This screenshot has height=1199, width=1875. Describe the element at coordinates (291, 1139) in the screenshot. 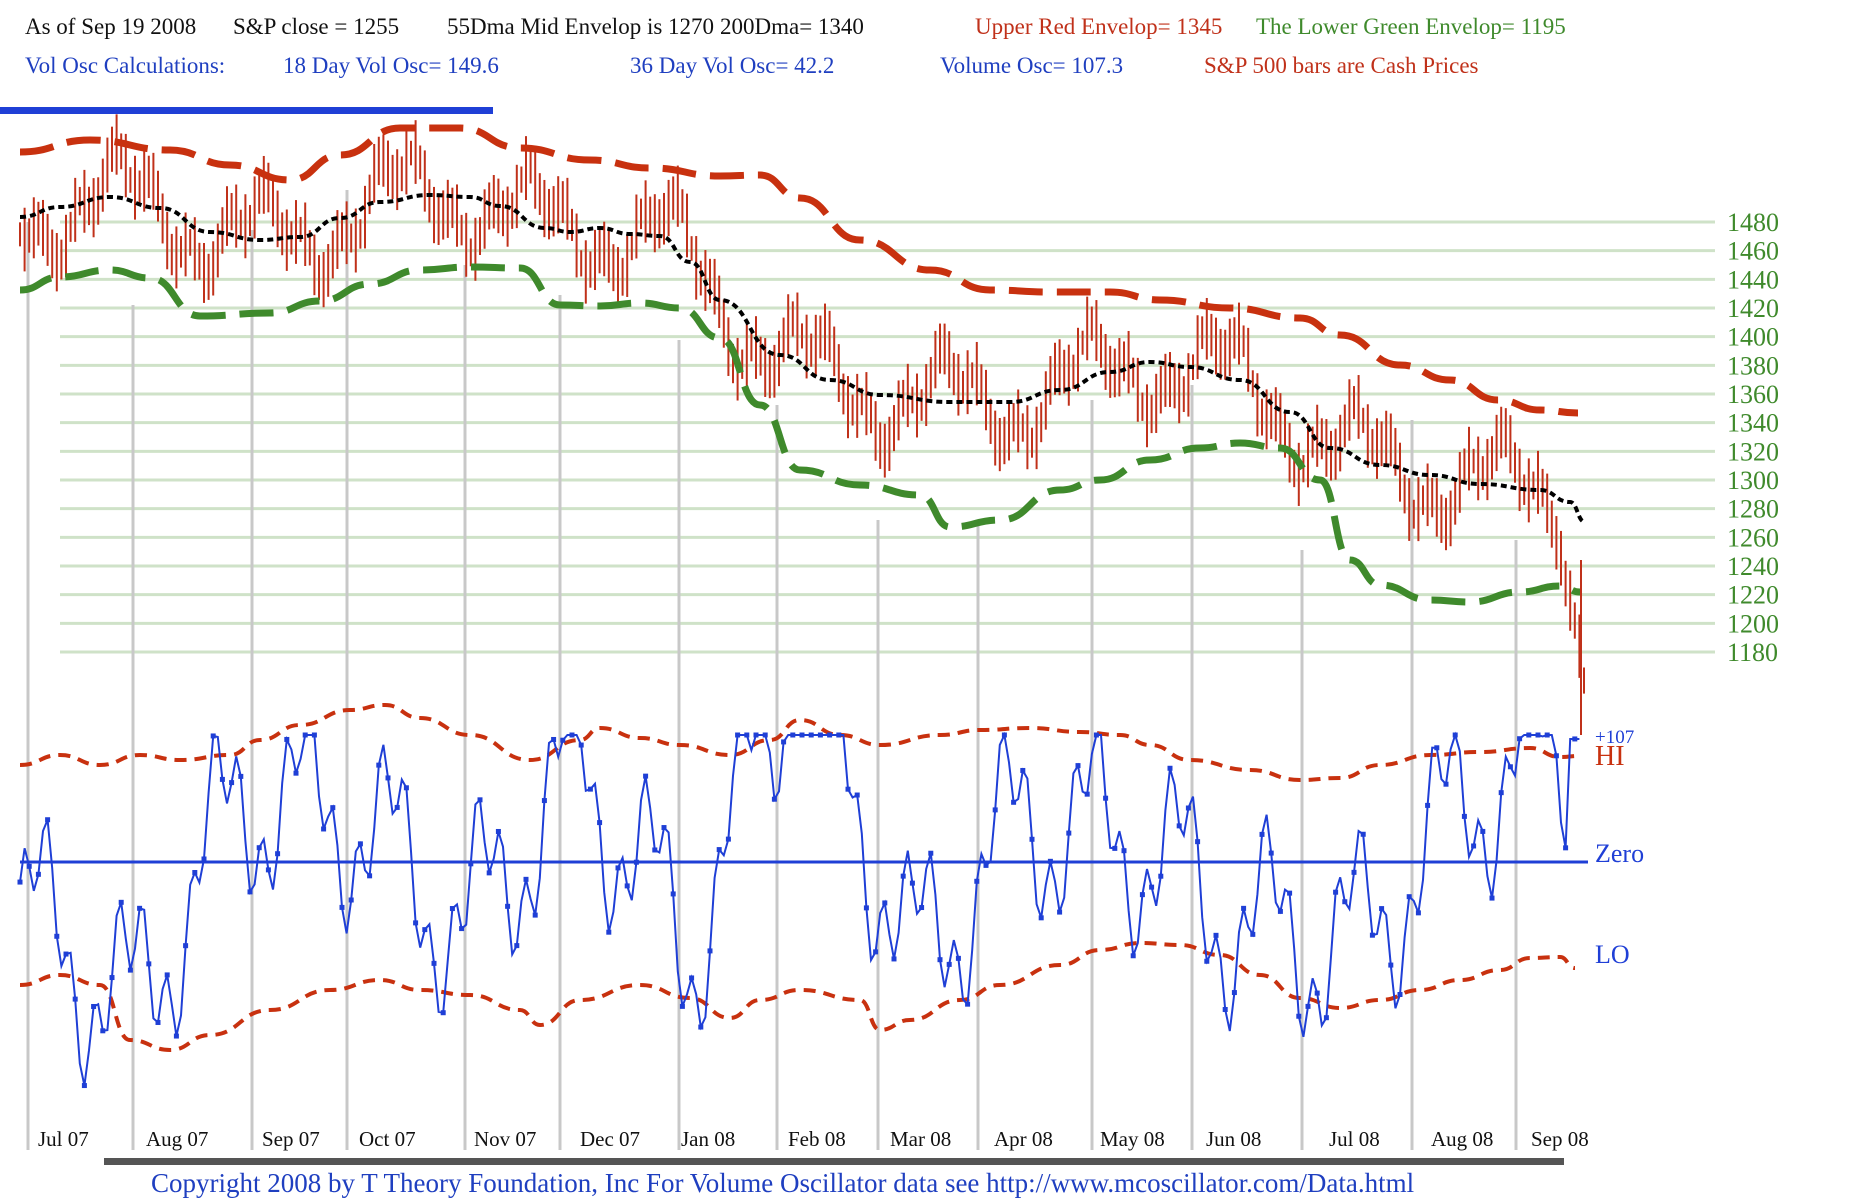

I see `month-label: Sep 07` at that location.